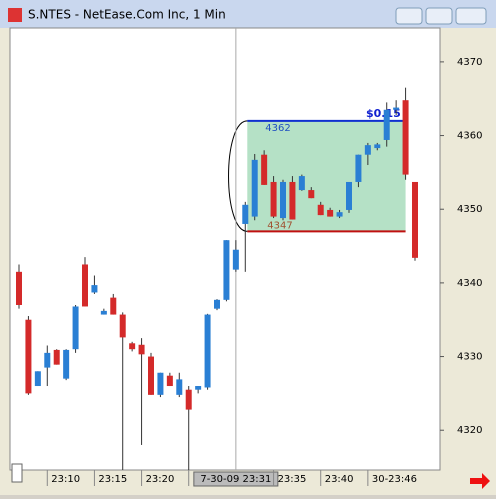 This screenshot has height=499, width=496. Describe the element at coordinates (279, 225) in the screenshot. I see `measure-bottom-label: 4347` at that location.